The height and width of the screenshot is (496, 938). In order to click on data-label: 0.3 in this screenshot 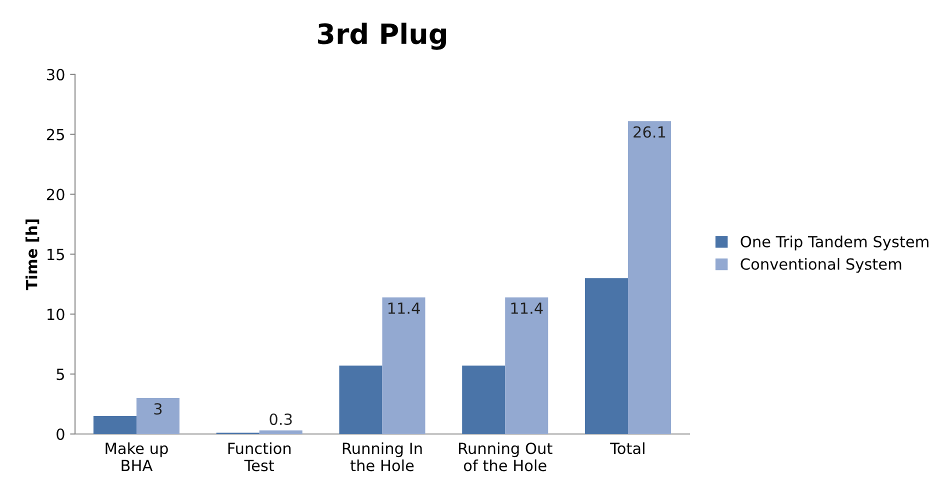, I will do `click(281, 419)`.